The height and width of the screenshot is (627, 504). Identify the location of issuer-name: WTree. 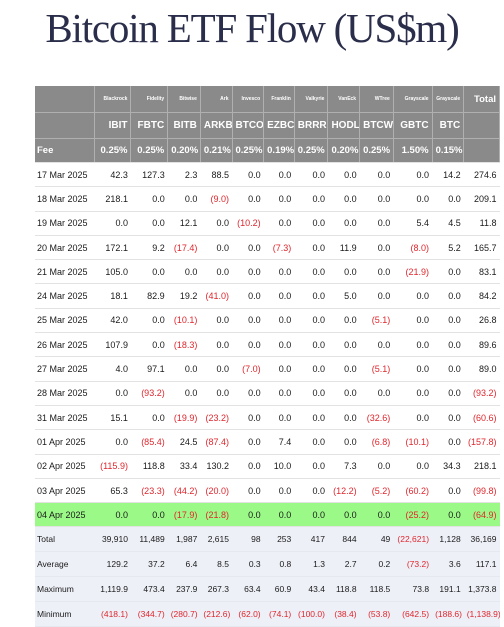
(376, 99).